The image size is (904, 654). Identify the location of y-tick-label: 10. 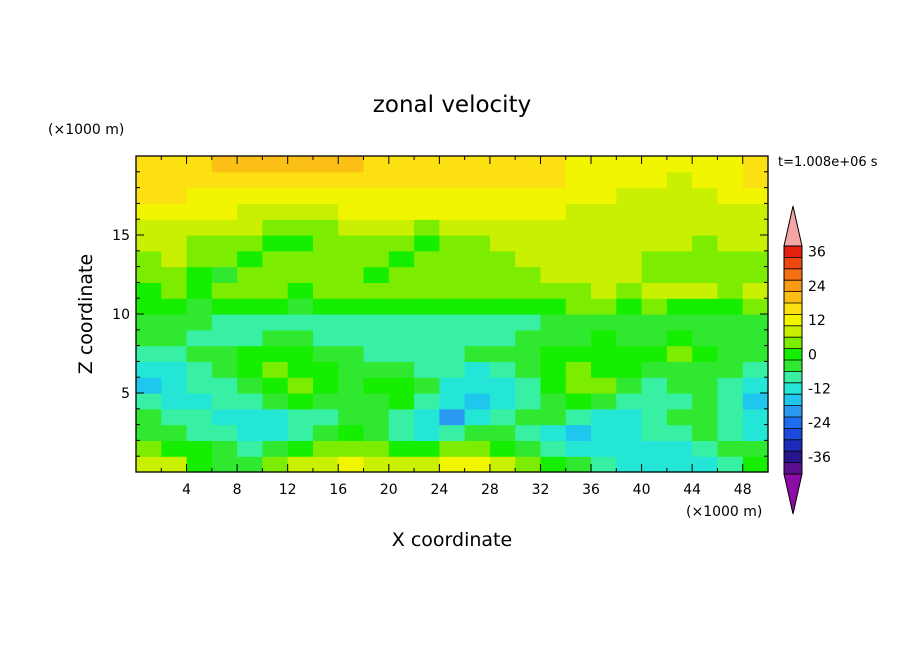
(121, 315).